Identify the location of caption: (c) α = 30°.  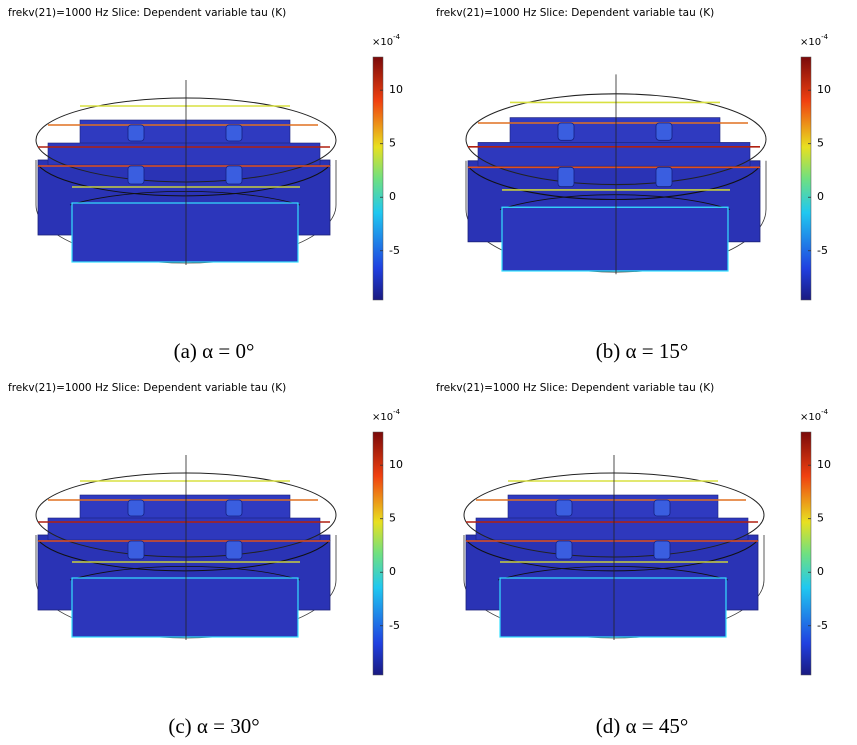
(213, 726).